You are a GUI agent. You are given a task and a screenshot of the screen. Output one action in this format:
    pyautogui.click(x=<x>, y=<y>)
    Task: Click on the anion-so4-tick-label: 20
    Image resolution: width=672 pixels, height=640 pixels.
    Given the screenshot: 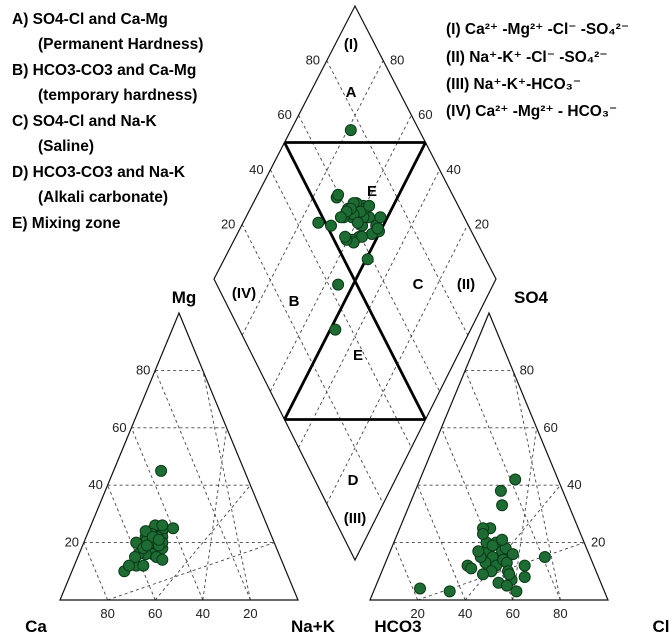 What is the action you would take?
    pyautogui.click(x=598, y=542)
    